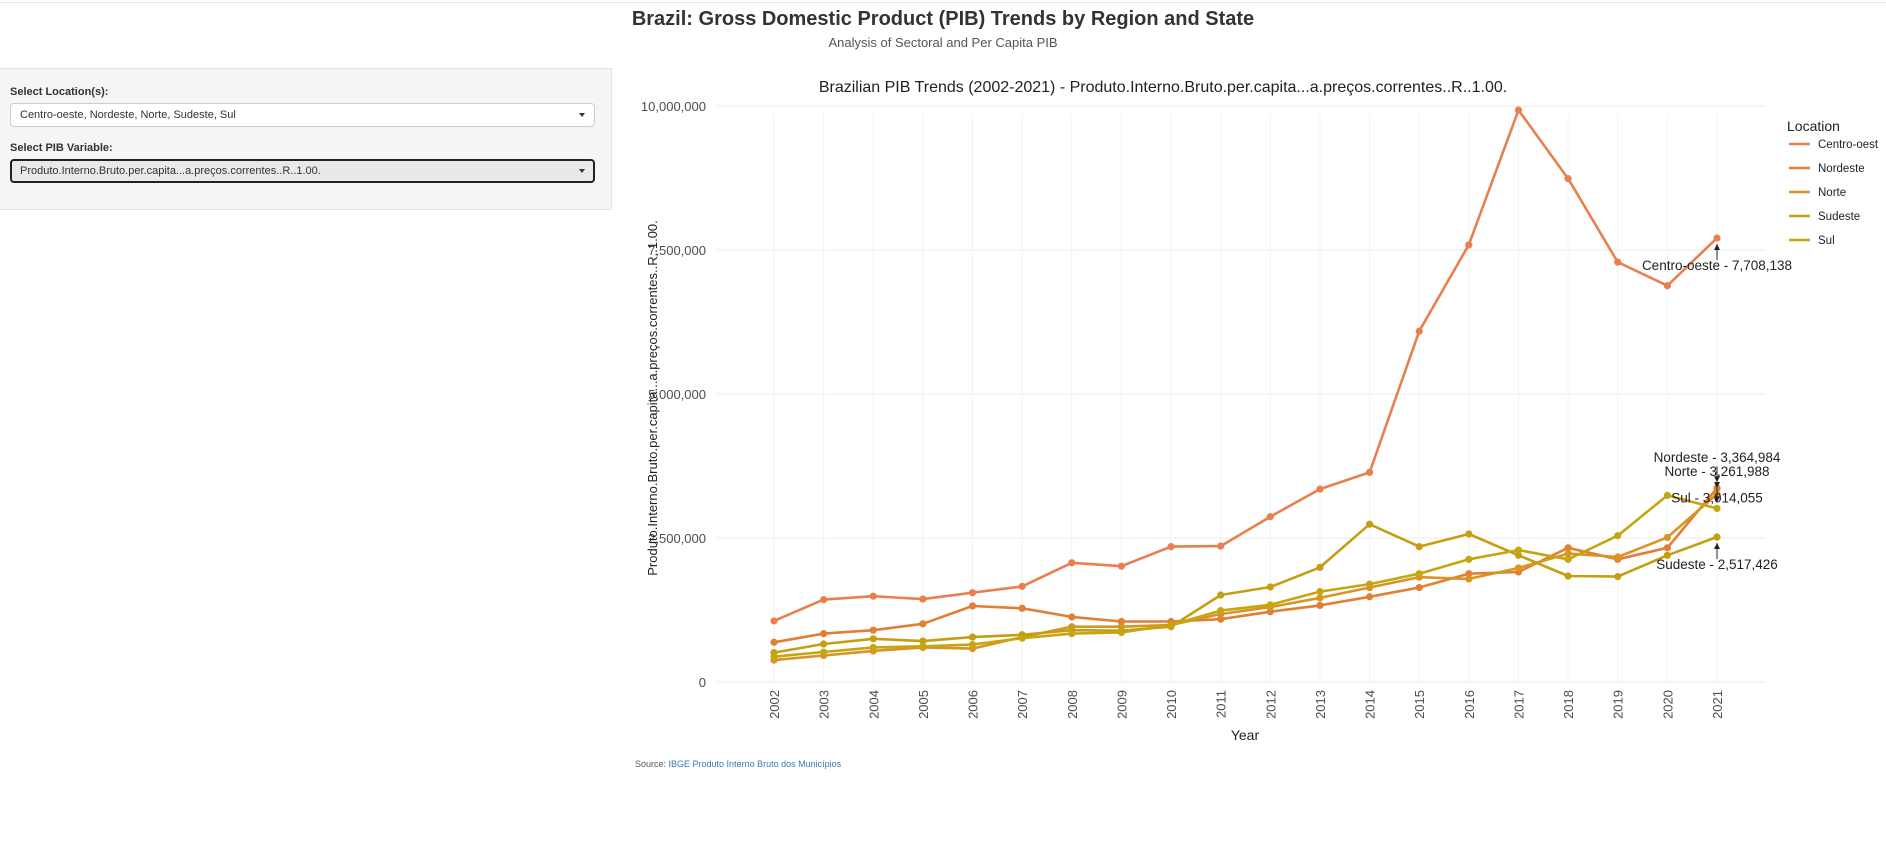  What do you see at coordinates (1832, 193) in the screenshot?
I see `legend-label: Norte` at bounding box center [1832, 193].